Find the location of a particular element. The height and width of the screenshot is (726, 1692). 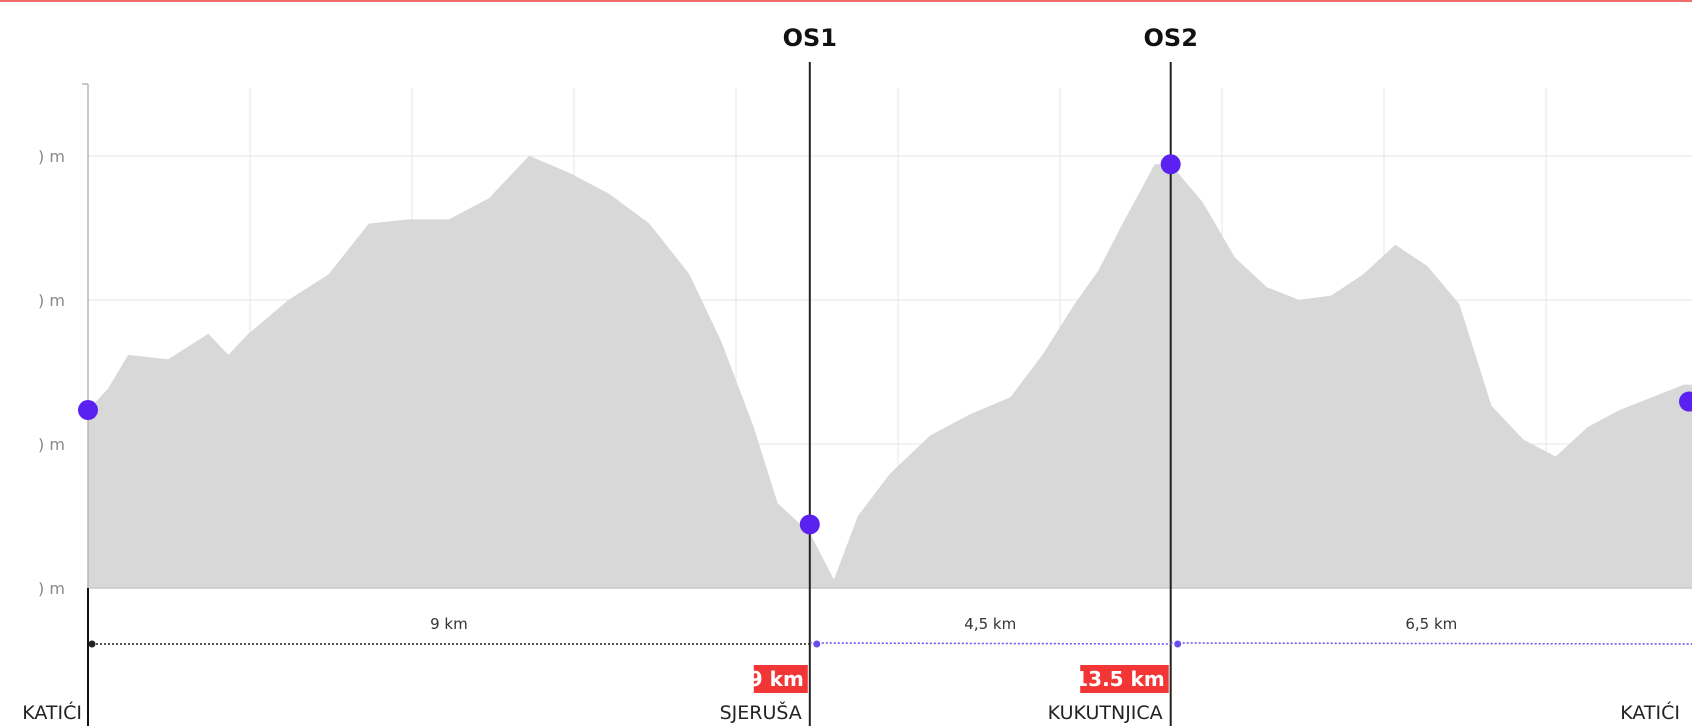

location-label: KUKUTNJICA is located at coordinates (1105, 713).